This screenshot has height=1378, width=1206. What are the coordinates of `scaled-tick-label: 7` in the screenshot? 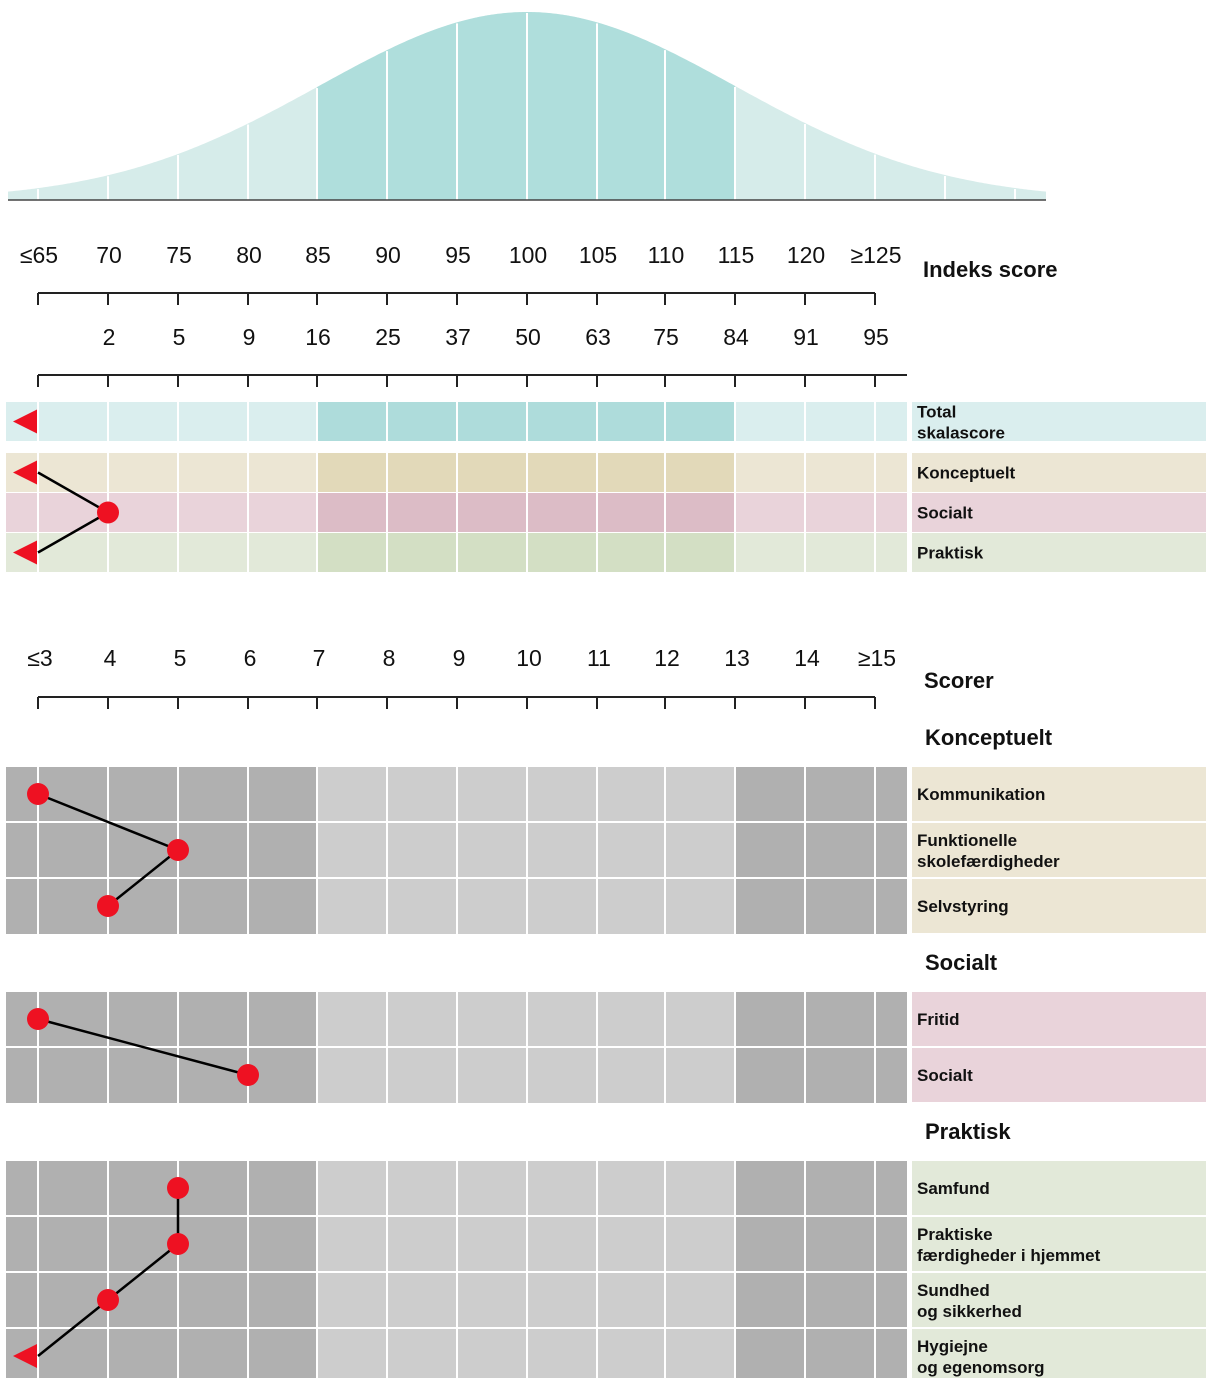 It's located at (319, 658).